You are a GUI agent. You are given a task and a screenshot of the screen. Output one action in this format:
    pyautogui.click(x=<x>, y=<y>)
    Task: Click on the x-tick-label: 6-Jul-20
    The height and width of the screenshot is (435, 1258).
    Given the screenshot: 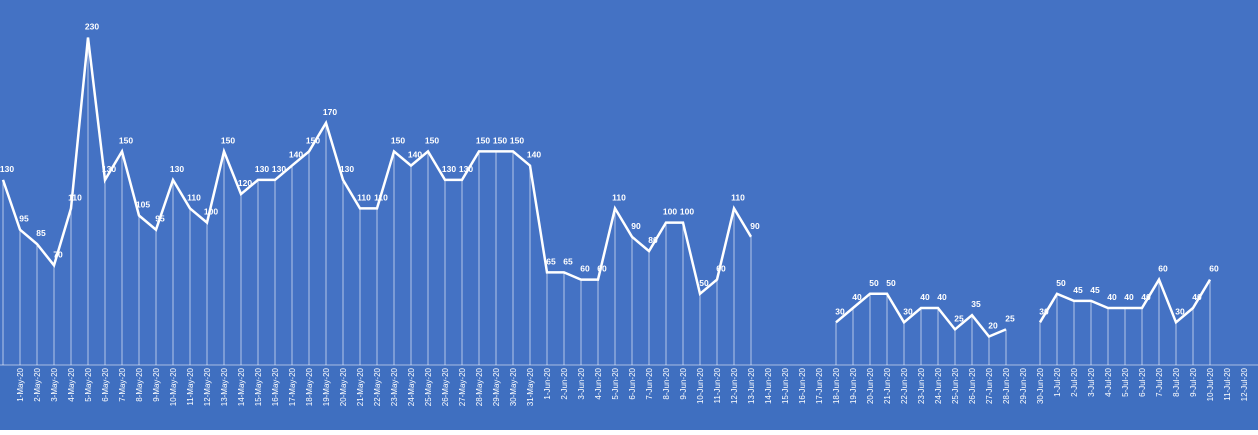 What is the action you would take?
    pyautogui.click(x=1142, y=381)
    